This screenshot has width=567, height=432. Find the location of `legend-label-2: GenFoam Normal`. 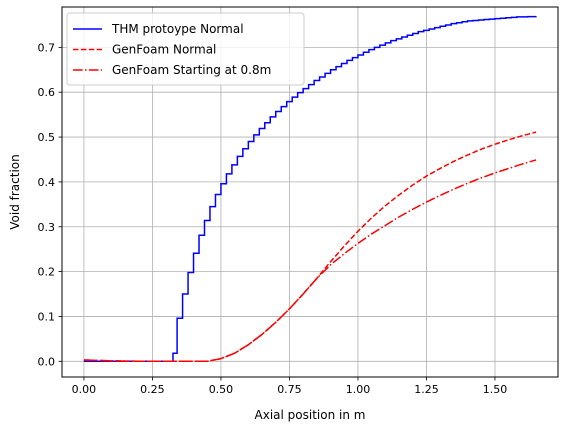

legend-label-2: GenFoam Normal is located at coordinates (164, 50).